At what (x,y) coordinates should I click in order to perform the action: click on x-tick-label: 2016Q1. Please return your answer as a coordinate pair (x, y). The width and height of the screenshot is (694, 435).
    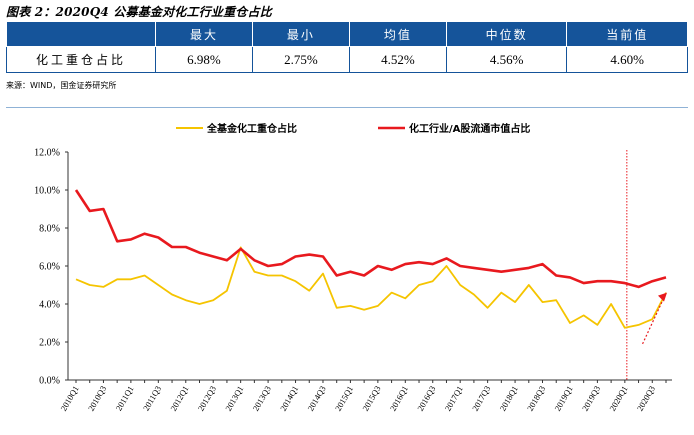
    Looking at the image, I should click on (399, 398).